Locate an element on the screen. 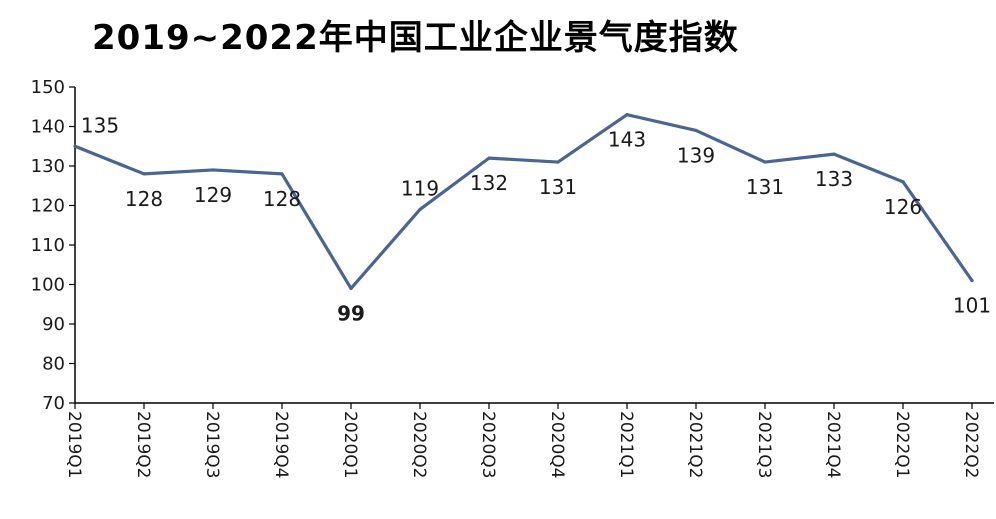 The width and height of the screenshot is (996, 519). y-tick-label: 110 is located at coordinates (48, 245).